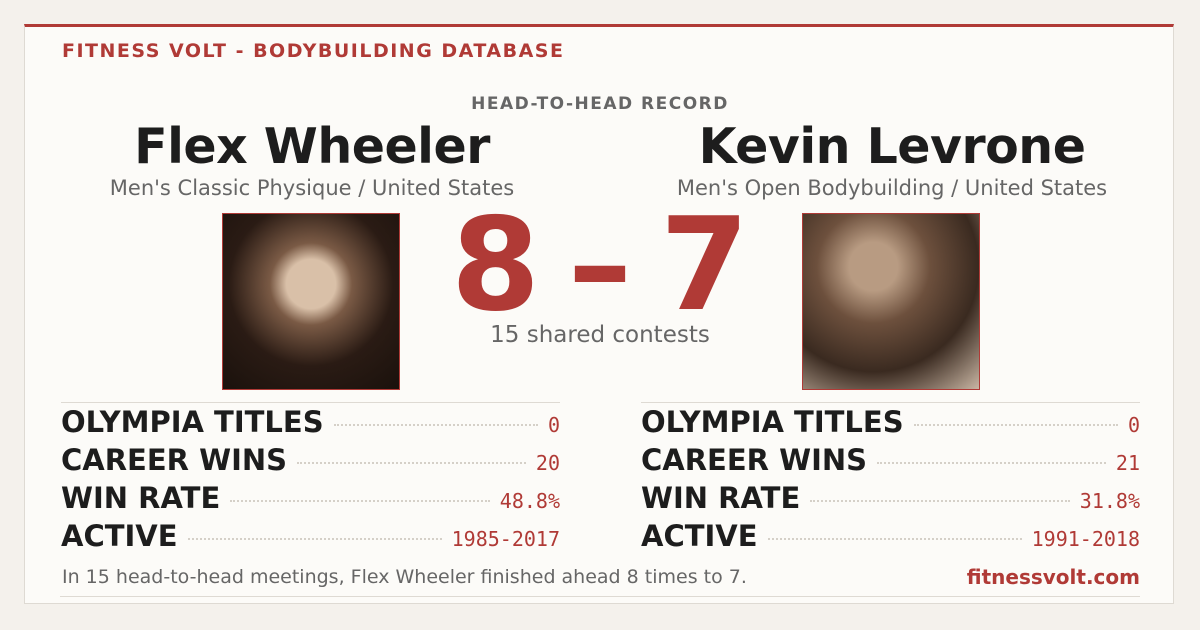 The height and width of the screenshot is (630, 1200). What do you see at coordinates (892, 188) in the screenshot?
I see `athlete-division: Men's Open Bodybuilding / United States` at bounding box center [892, 188].